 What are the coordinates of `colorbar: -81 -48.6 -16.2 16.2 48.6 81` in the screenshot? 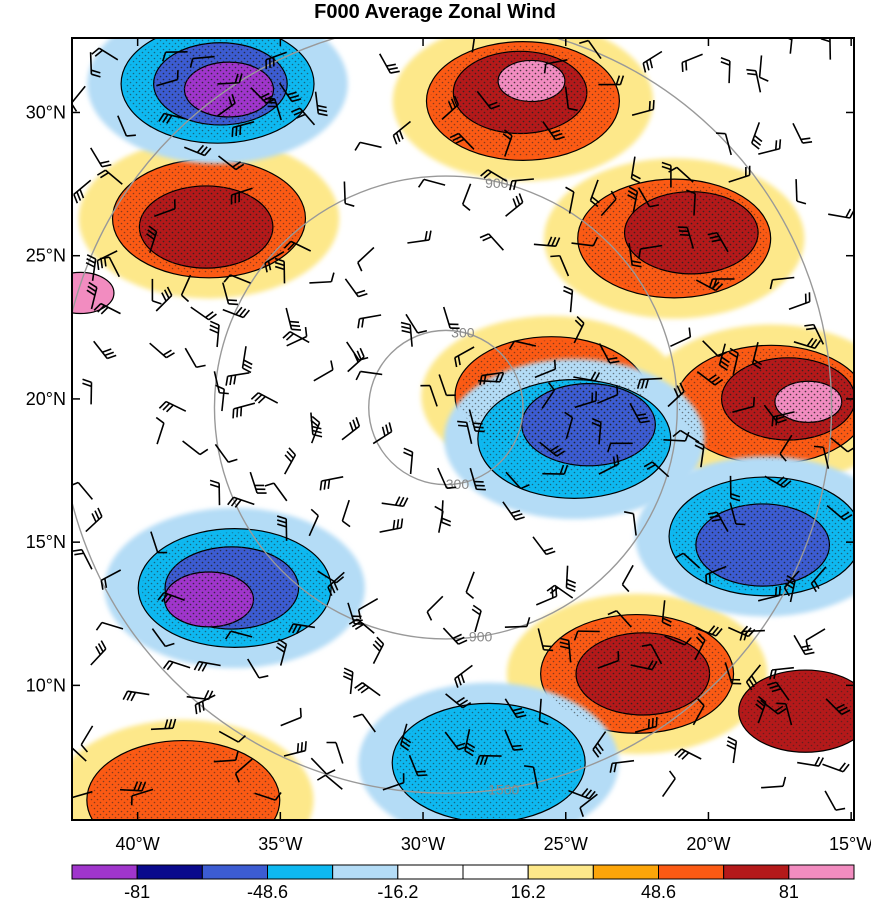 It's located at (463, 882).